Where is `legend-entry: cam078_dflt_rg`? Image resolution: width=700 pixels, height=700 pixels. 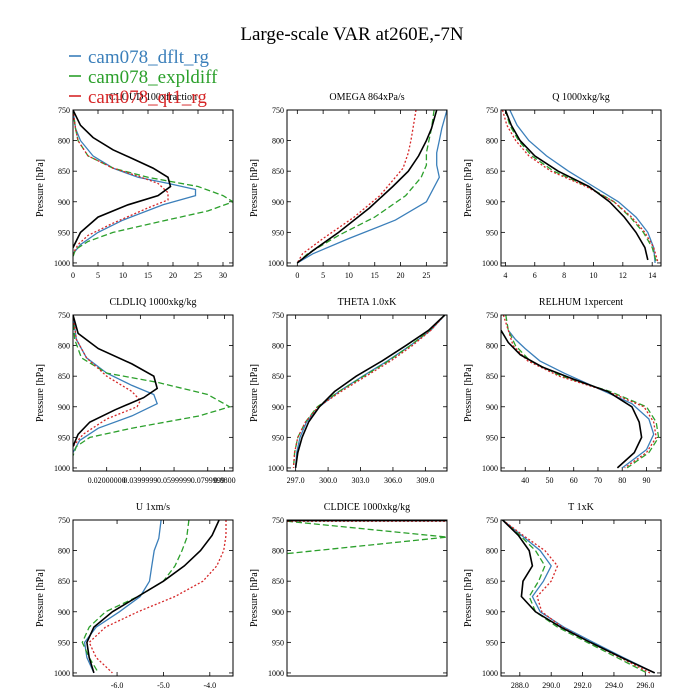
legend-entry: cam078_dflt_rg is located at coordinates (149, 57).